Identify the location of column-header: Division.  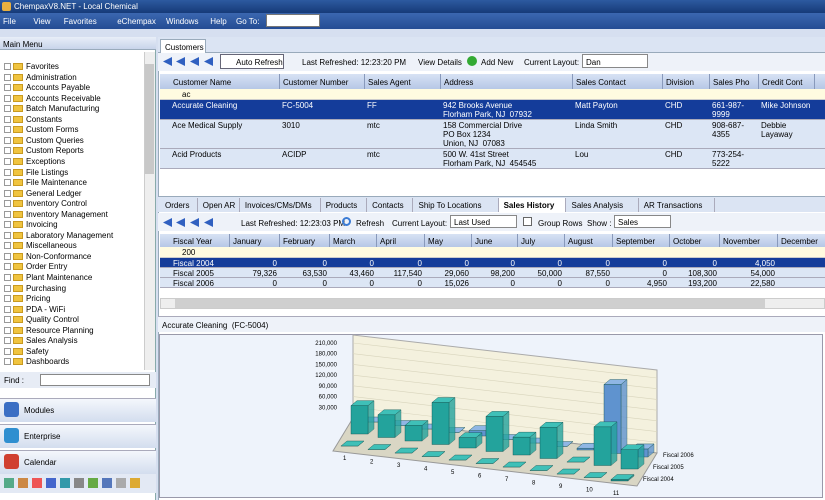
(686, 81).